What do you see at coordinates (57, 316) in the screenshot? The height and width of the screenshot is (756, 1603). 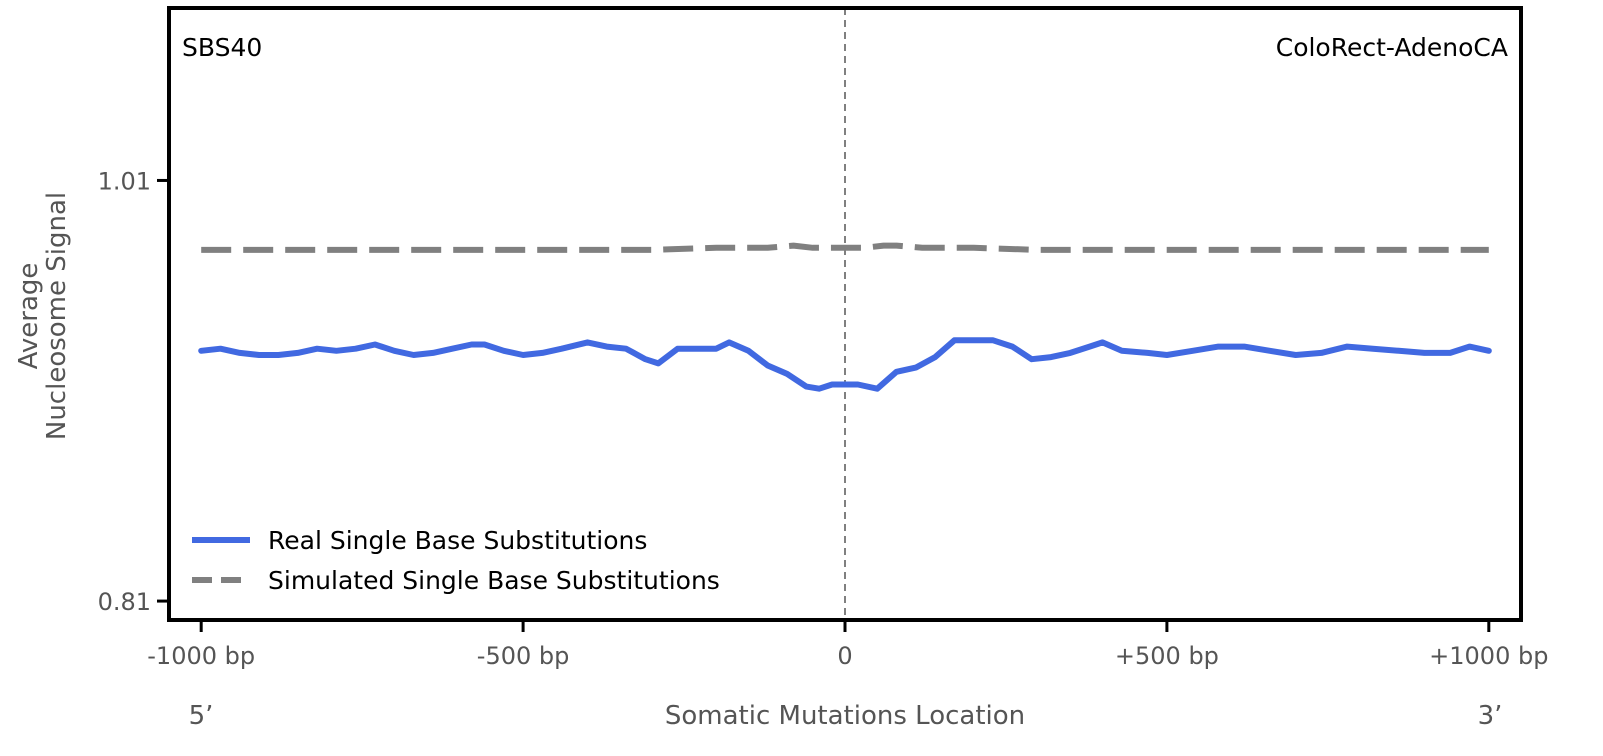 I see `y-axis-title-line2: Nucleosome Signal` at bounding box center [57, 316].